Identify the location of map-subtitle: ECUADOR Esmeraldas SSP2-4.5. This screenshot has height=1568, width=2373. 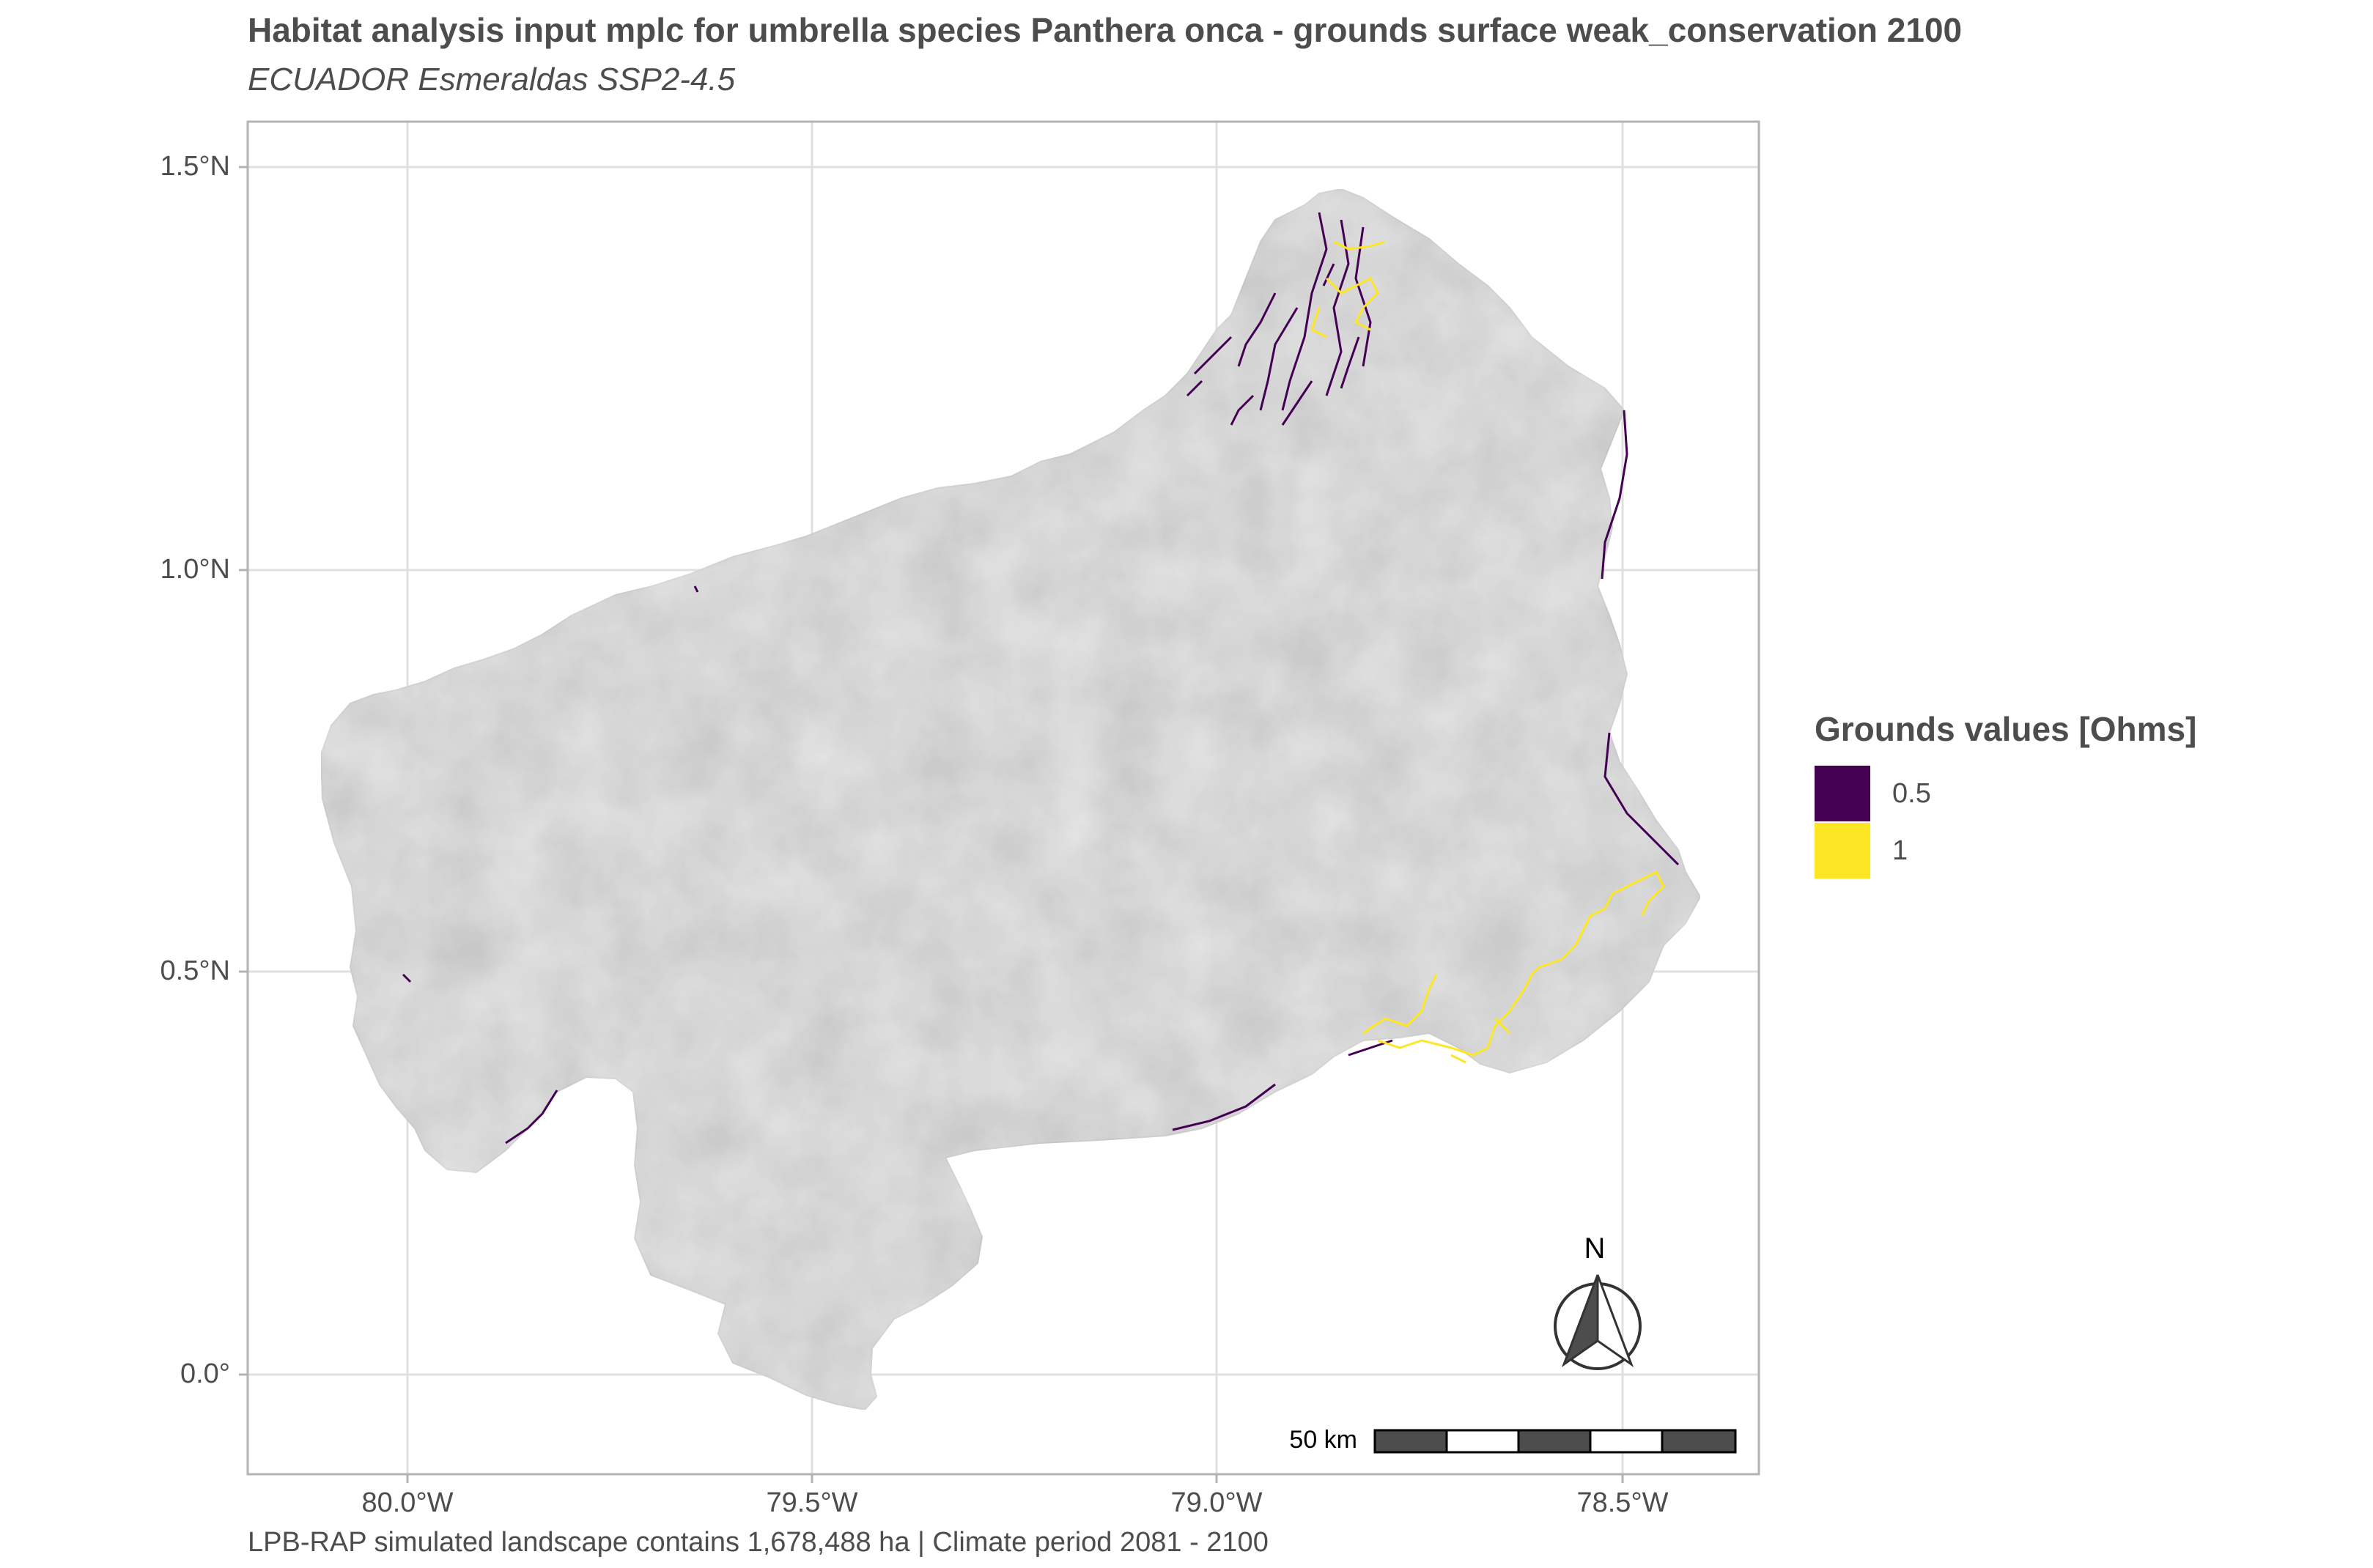
(492, 80).